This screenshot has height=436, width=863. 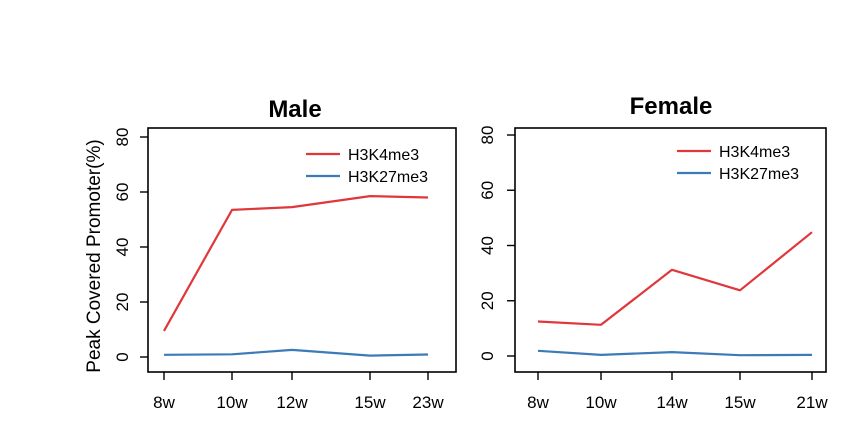 What do you see at coordinates (294, 109) in the screenshot?
I see `panel-title: Male` at bounding box center [294, 109].